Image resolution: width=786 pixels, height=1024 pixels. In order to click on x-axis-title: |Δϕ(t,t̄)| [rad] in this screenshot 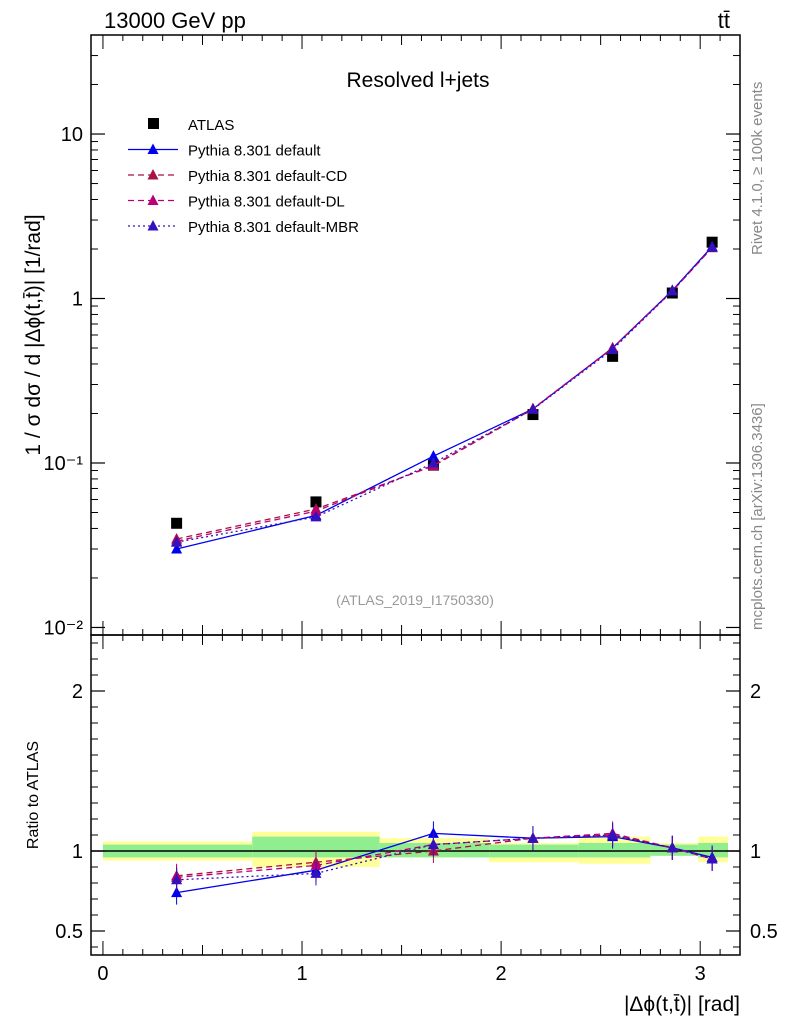, I will do `click(682, 1004)`.